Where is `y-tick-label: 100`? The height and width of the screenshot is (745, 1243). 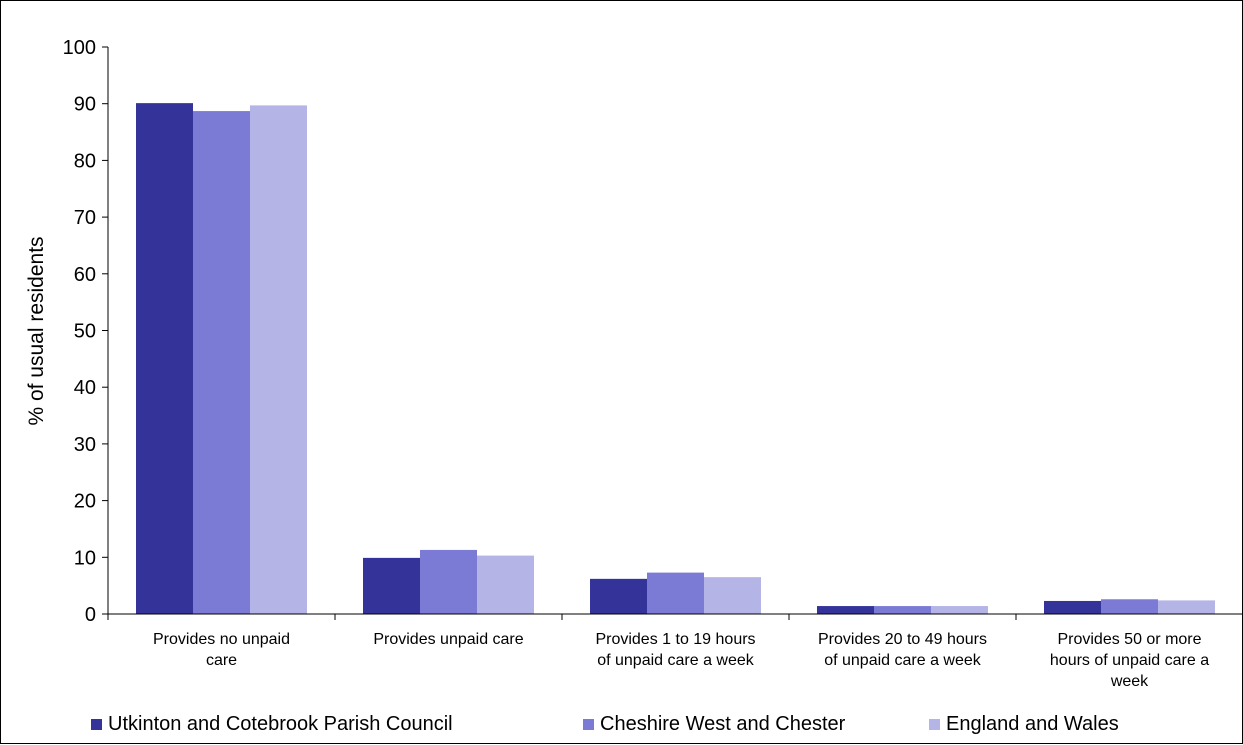 y-tick-label: 100 is located at coordinates (79, 48).